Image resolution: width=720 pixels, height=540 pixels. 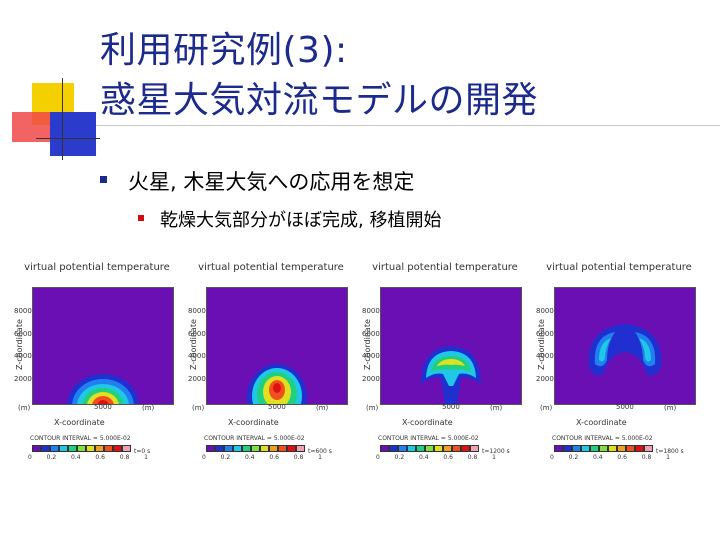 What do you see at coordinates (301, 220) in the screenshot?
I see `bullet-text: 乾燥大気部分がほぼ完成, 移植開始` at bounding box center [301, 220].